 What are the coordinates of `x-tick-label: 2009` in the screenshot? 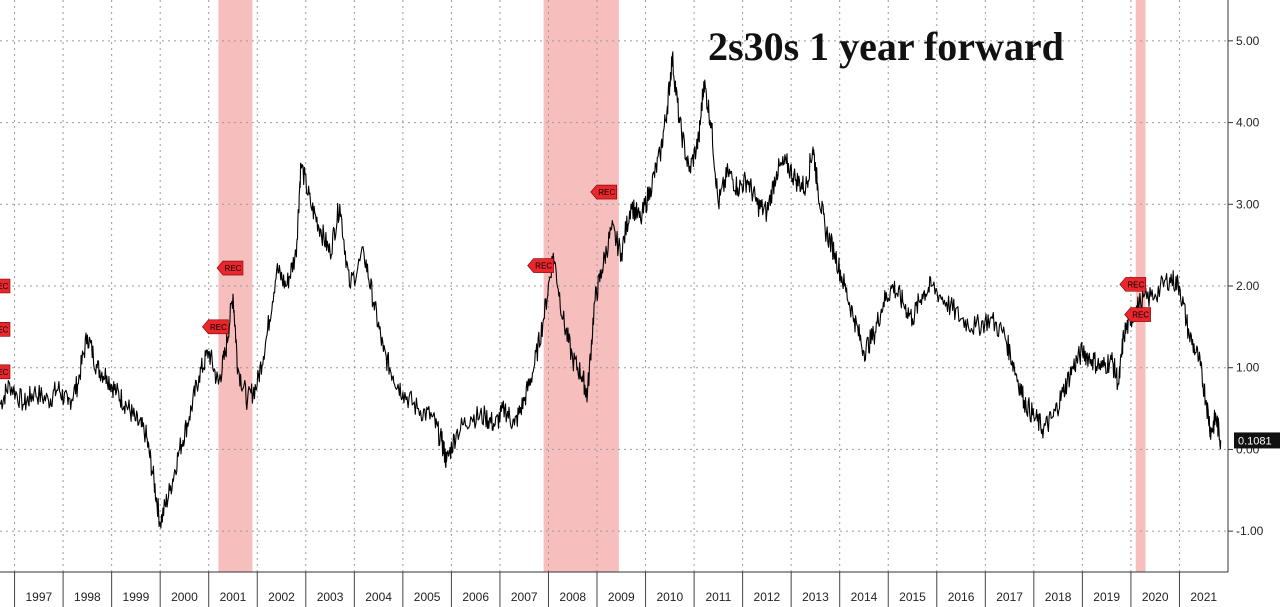 It's located at (621, 597).